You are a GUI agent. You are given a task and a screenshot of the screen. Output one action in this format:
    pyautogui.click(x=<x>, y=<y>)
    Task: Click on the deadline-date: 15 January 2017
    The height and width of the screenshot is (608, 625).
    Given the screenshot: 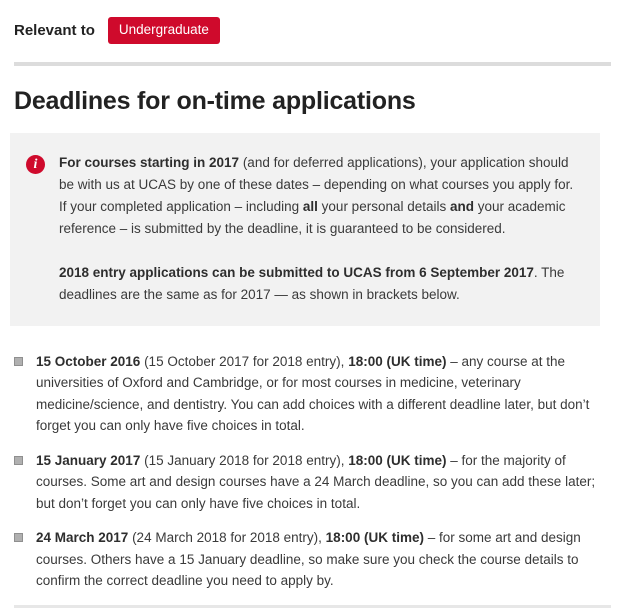 What is the action you would take?
    pyautogui.click(x=88, y=460)
    